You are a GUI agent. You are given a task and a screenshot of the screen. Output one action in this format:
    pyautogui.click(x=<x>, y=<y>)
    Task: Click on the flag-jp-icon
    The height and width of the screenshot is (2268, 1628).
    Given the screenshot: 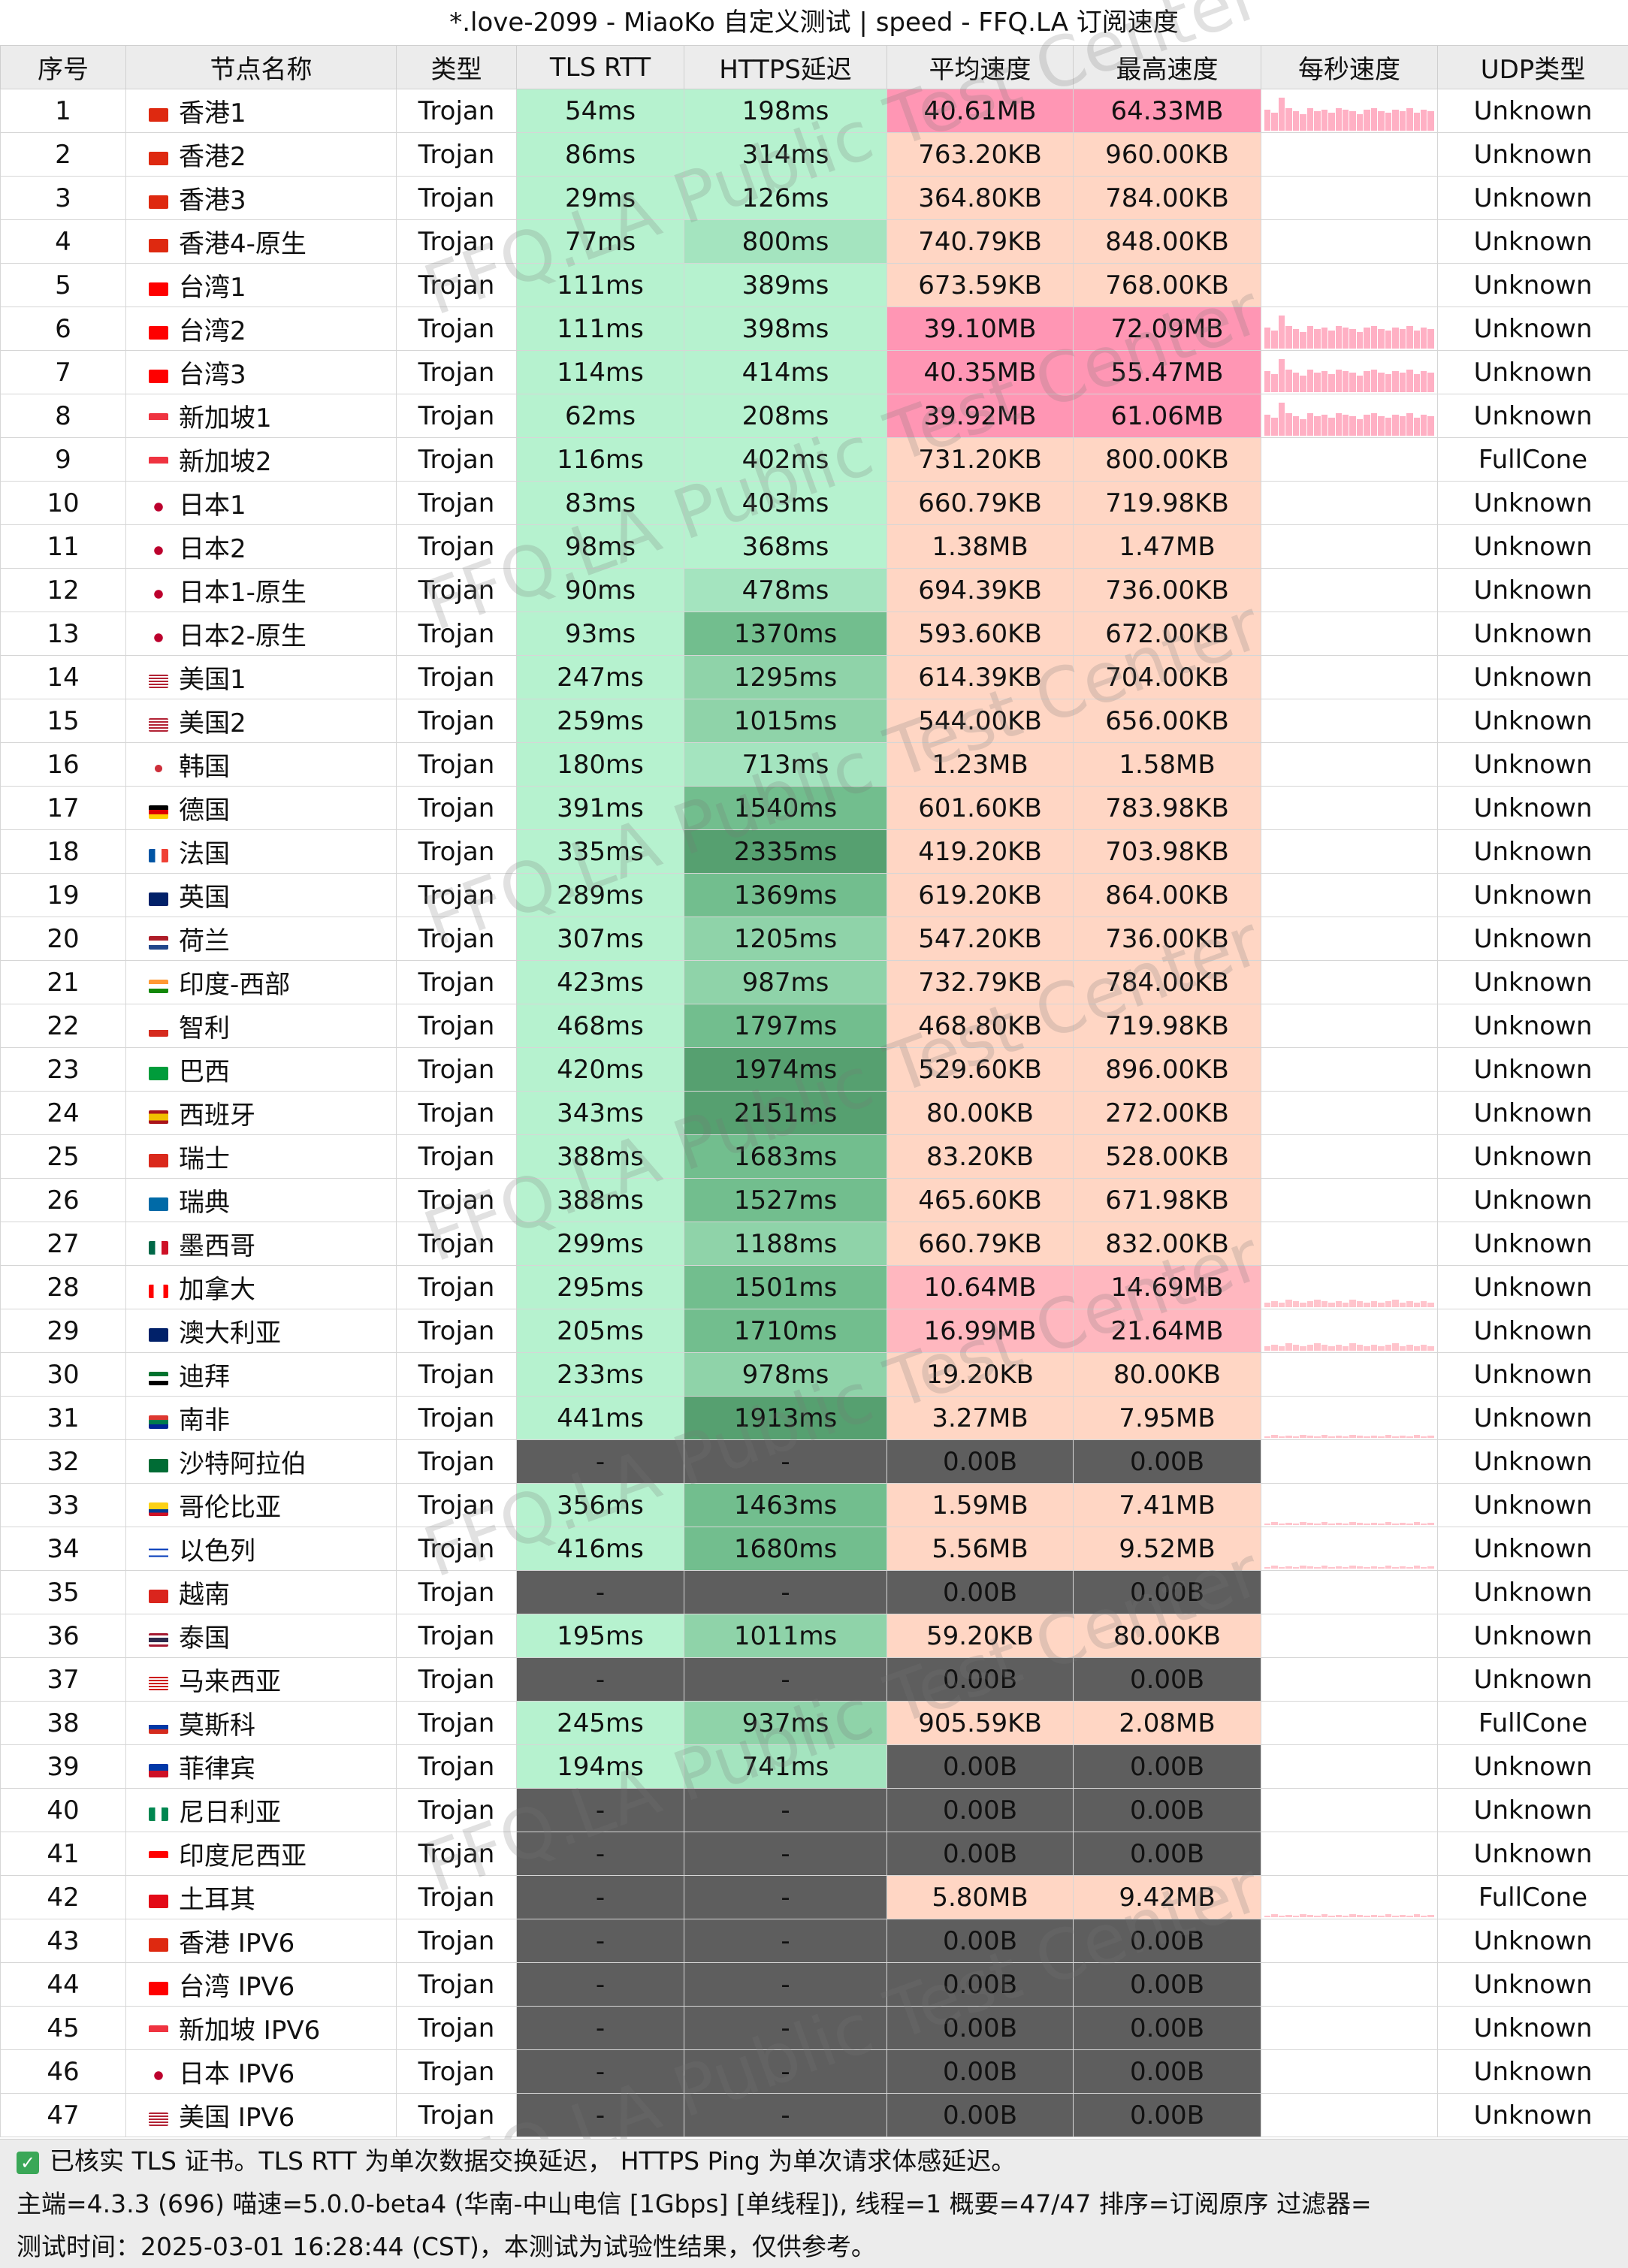 What is the action you would take?
    pyautogui.click(x=158, y=507)
    